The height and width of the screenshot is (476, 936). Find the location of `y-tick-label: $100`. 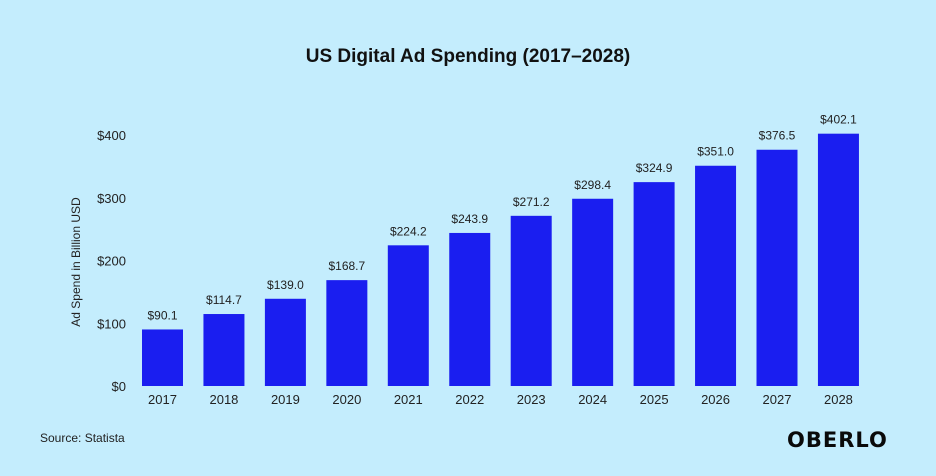

y-tick-label: $100 is located at coordinates (111, 323).